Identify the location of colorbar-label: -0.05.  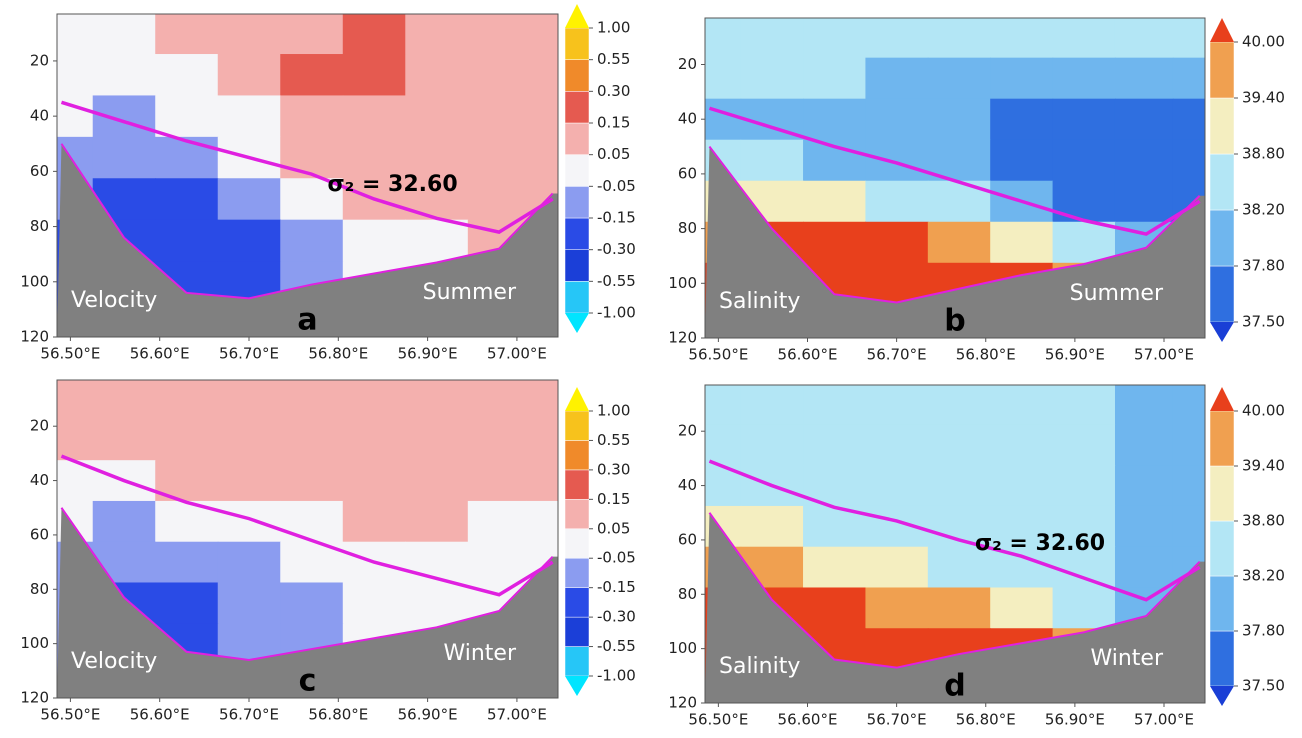
(616, 186).